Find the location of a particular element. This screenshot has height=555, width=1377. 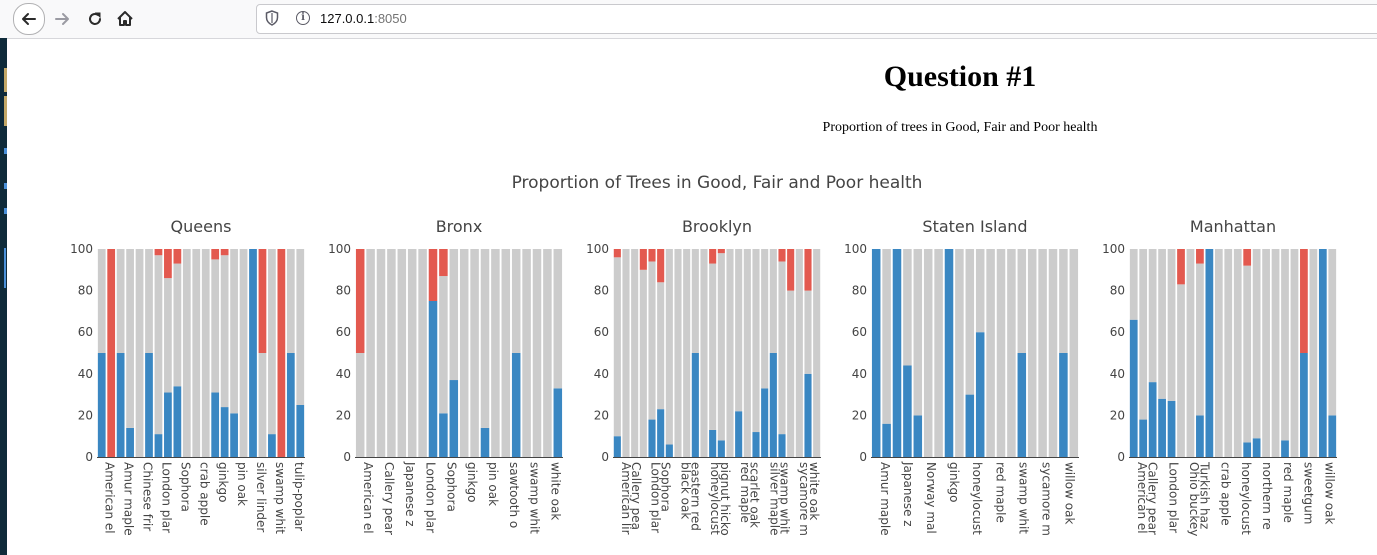

url-text: 127.0.0.1:8050 is located at coordinates (363, 18).